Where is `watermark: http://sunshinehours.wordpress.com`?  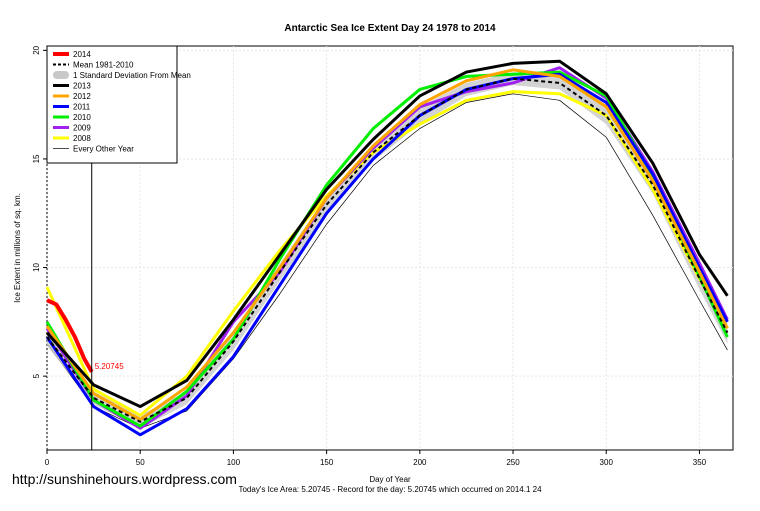 watermark: http://sunshinehours.wordpress.com is located at coordinates (124, 479).